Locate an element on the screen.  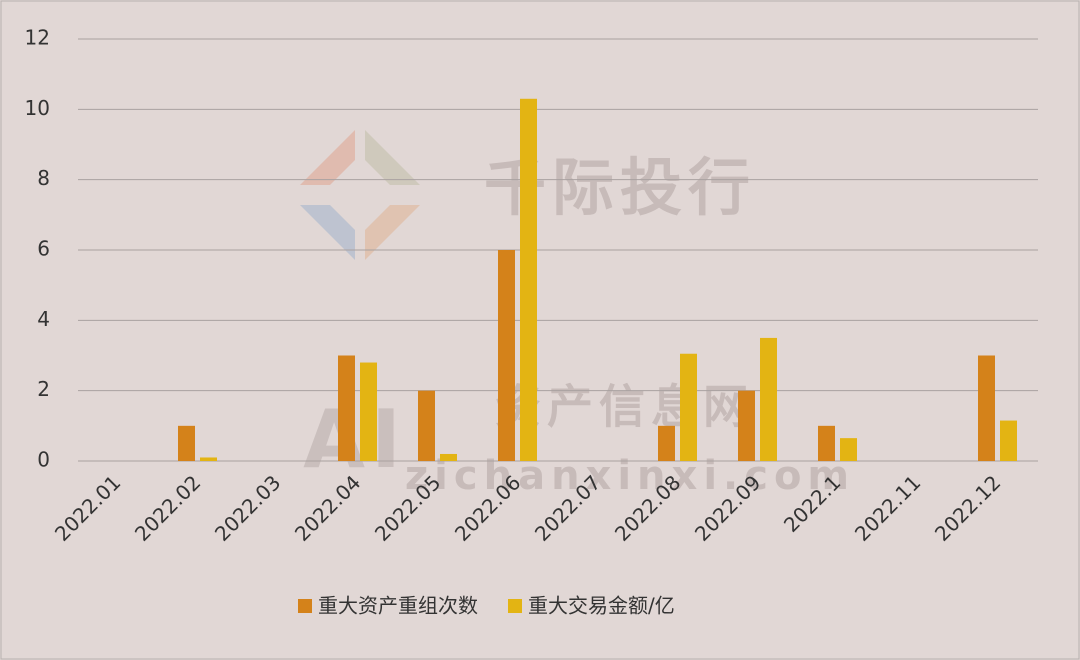
y-tick-label: 10 is located at coordinates (37, 108).